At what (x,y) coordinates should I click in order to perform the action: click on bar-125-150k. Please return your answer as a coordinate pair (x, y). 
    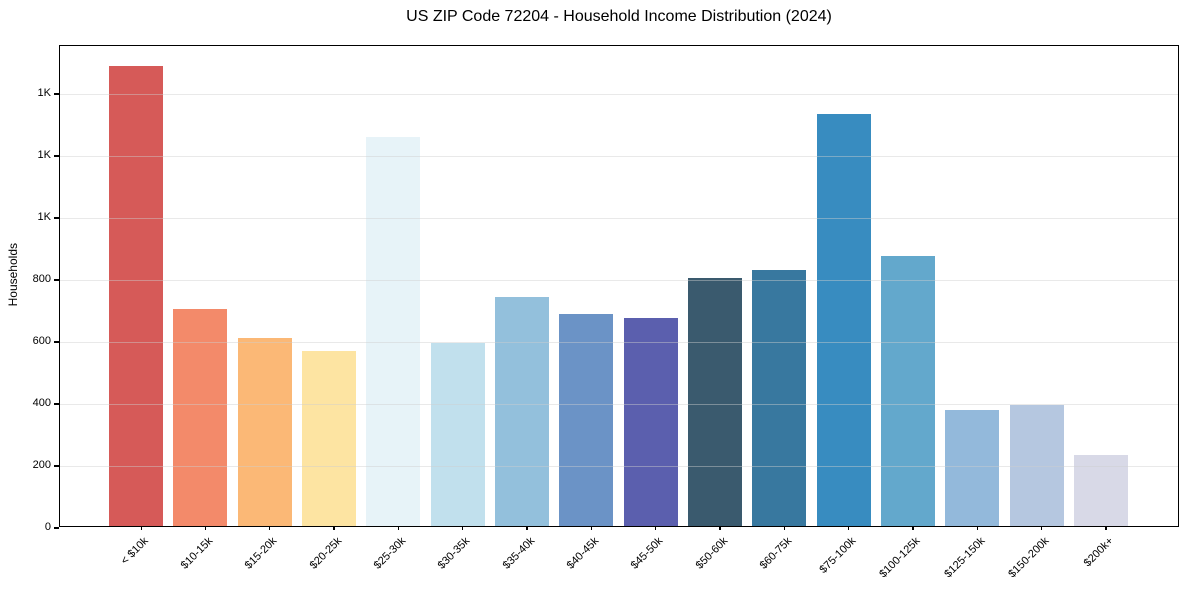
    Looking at the image, I should click on (972, 467).